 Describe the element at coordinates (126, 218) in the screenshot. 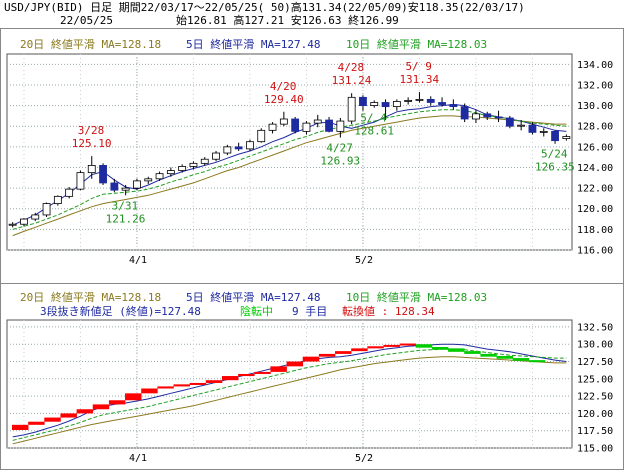

I see `annotation-value: 121.26` at that location.